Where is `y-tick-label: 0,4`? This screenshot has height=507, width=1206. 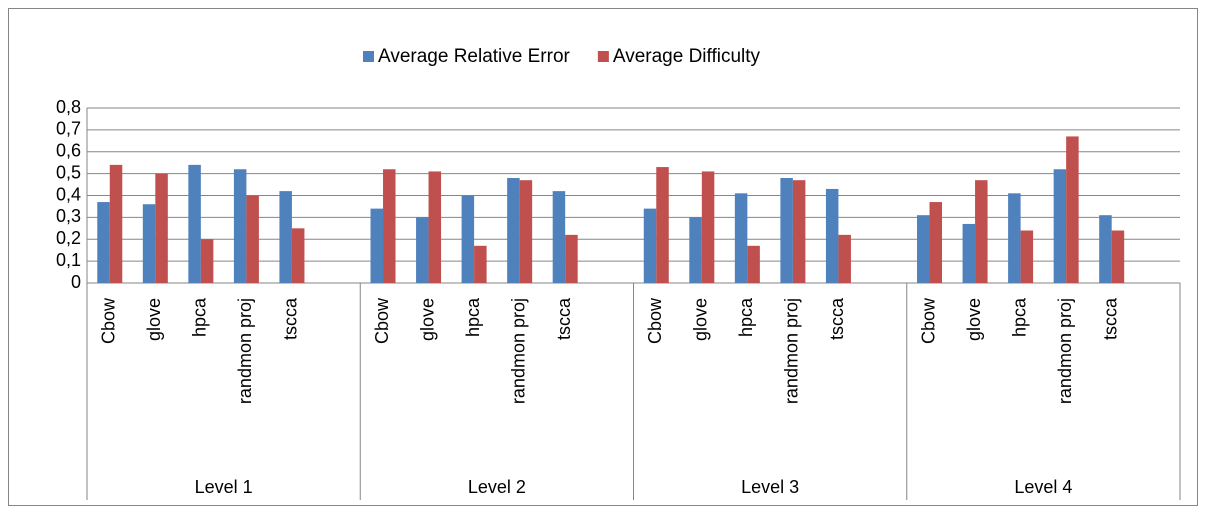 y-tick-label: 0,4 is located at coordinates (68, 194).